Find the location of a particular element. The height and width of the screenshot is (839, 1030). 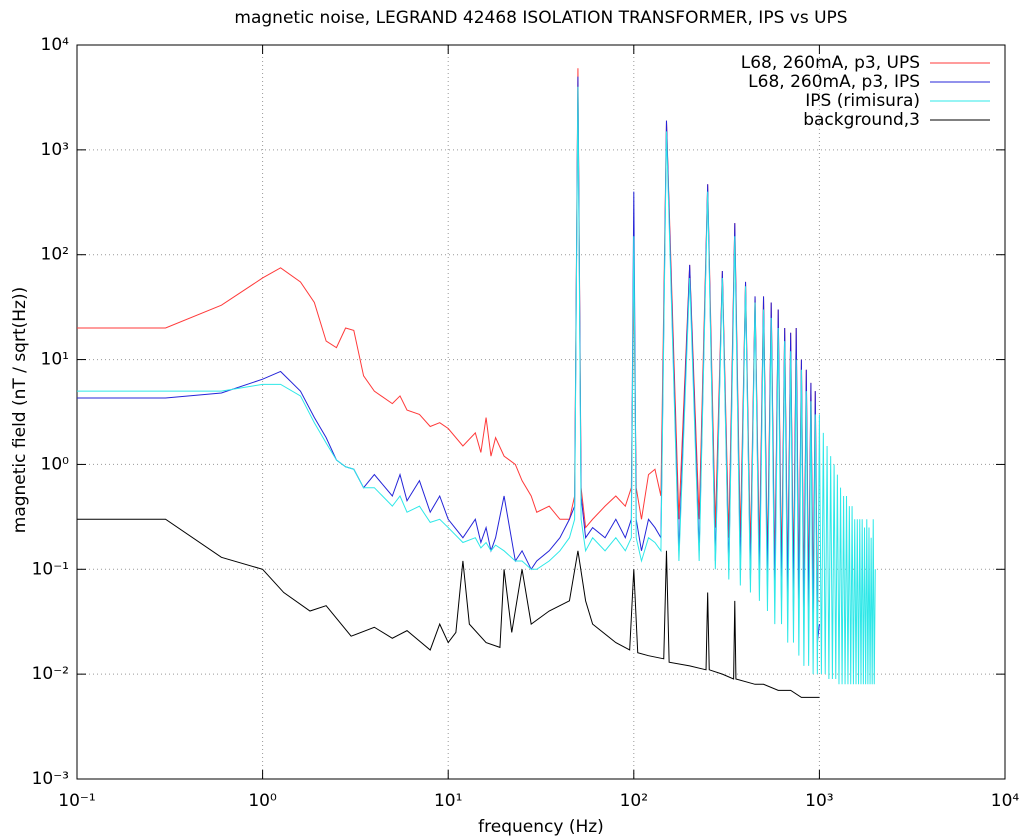

legend-label: L68, 260mA, p3, UPS is located at coordinates (830, 63).